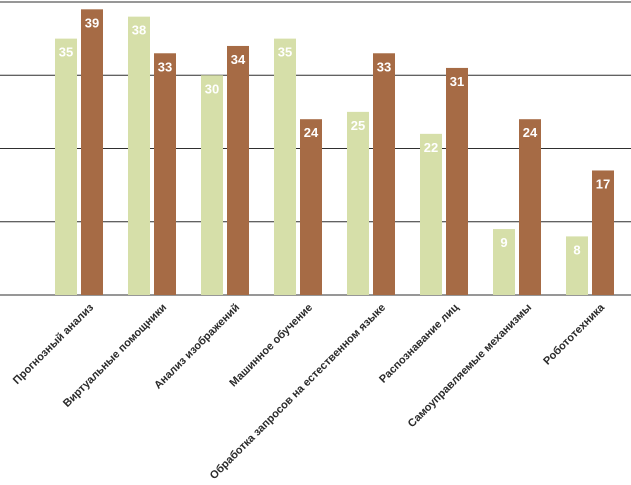 Image resolution: width=631 pixels, height=485 pixels. Describe the element at coordinates (238, 59) in the screenshot. I see `value-label-s2-c3: 34` at that location.